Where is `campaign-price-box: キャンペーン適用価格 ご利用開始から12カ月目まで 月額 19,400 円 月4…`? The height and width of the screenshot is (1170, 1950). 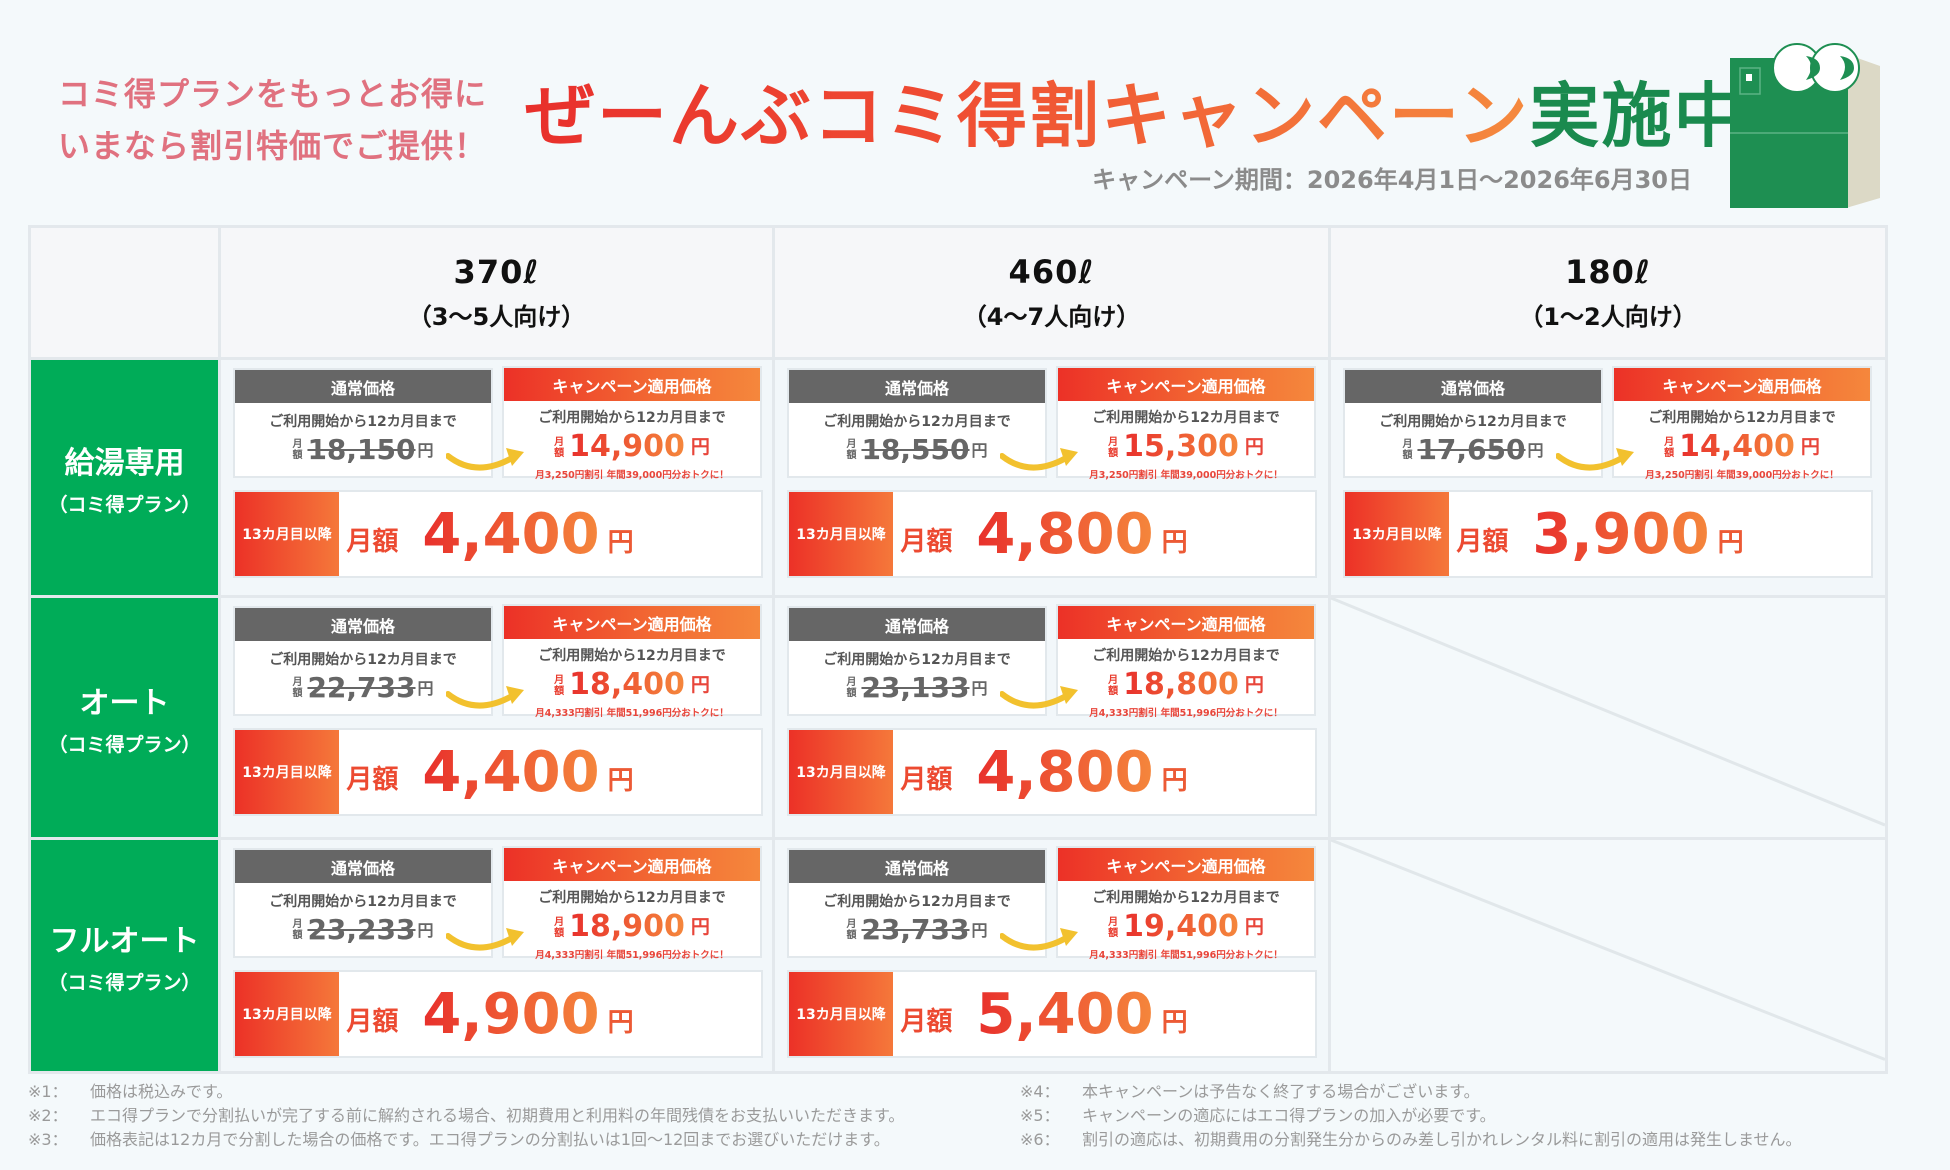 campaign-price-box: キャンペーン適用価格 ご利用開始から12カ月目まで 月額 19,400 円 月4… is located at coordinates (1186, 903).